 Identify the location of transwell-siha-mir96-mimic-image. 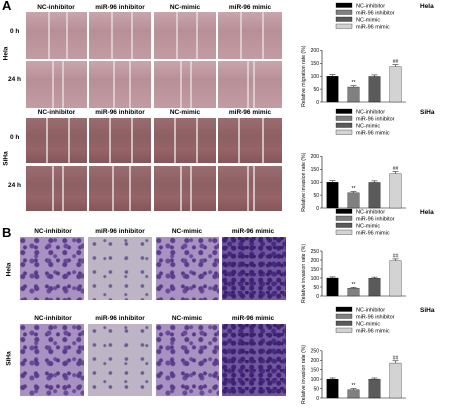
(254, 360).